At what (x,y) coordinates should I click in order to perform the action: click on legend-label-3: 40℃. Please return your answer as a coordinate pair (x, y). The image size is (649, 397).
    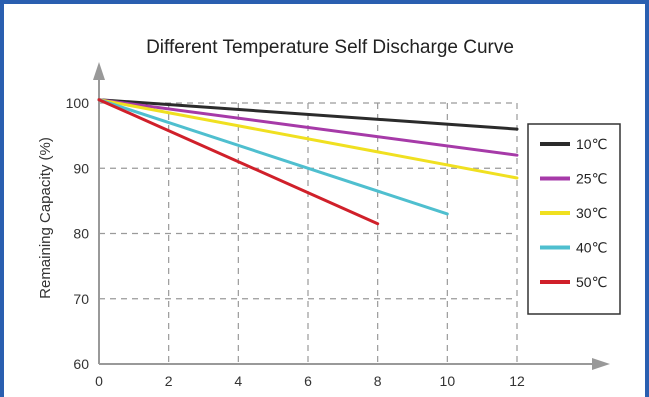
    Looking at the image, I should click on (591, 248).